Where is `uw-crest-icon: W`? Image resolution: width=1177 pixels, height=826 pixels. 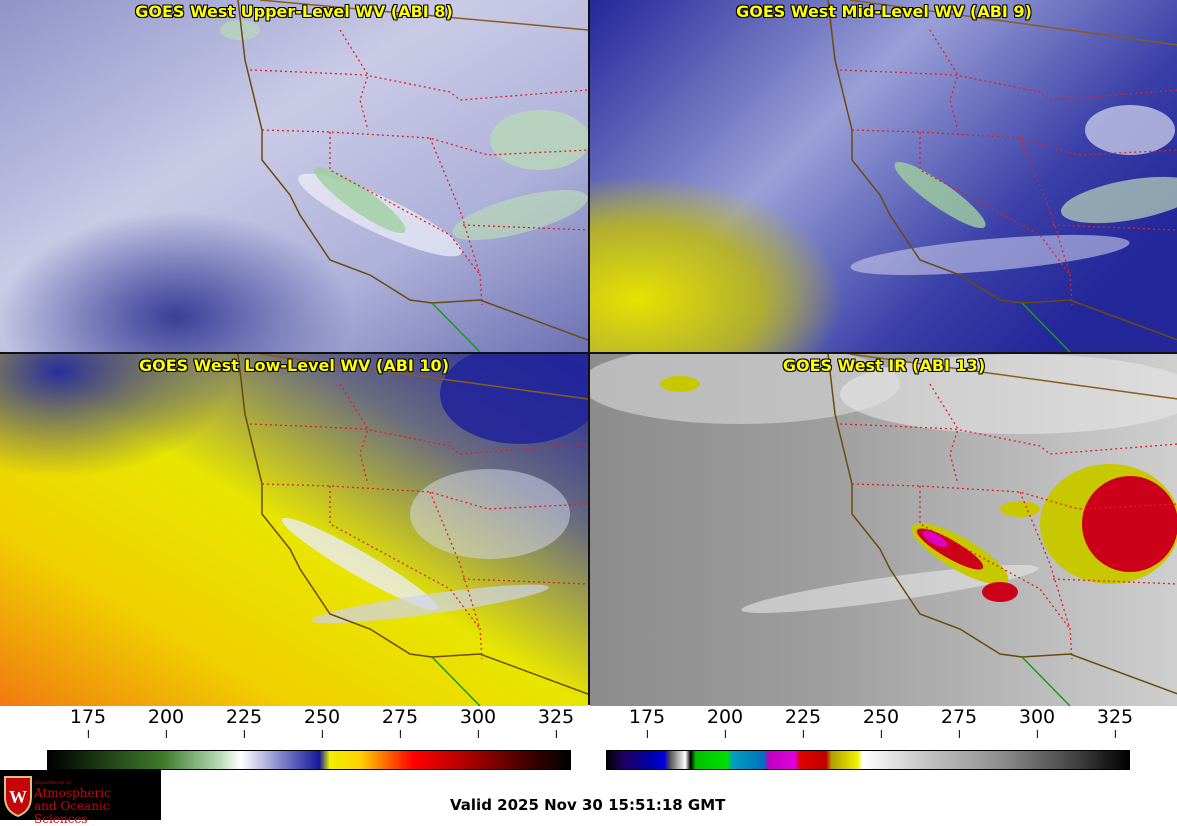
uw-crest-icon: W is located at coordinates (18, 796).